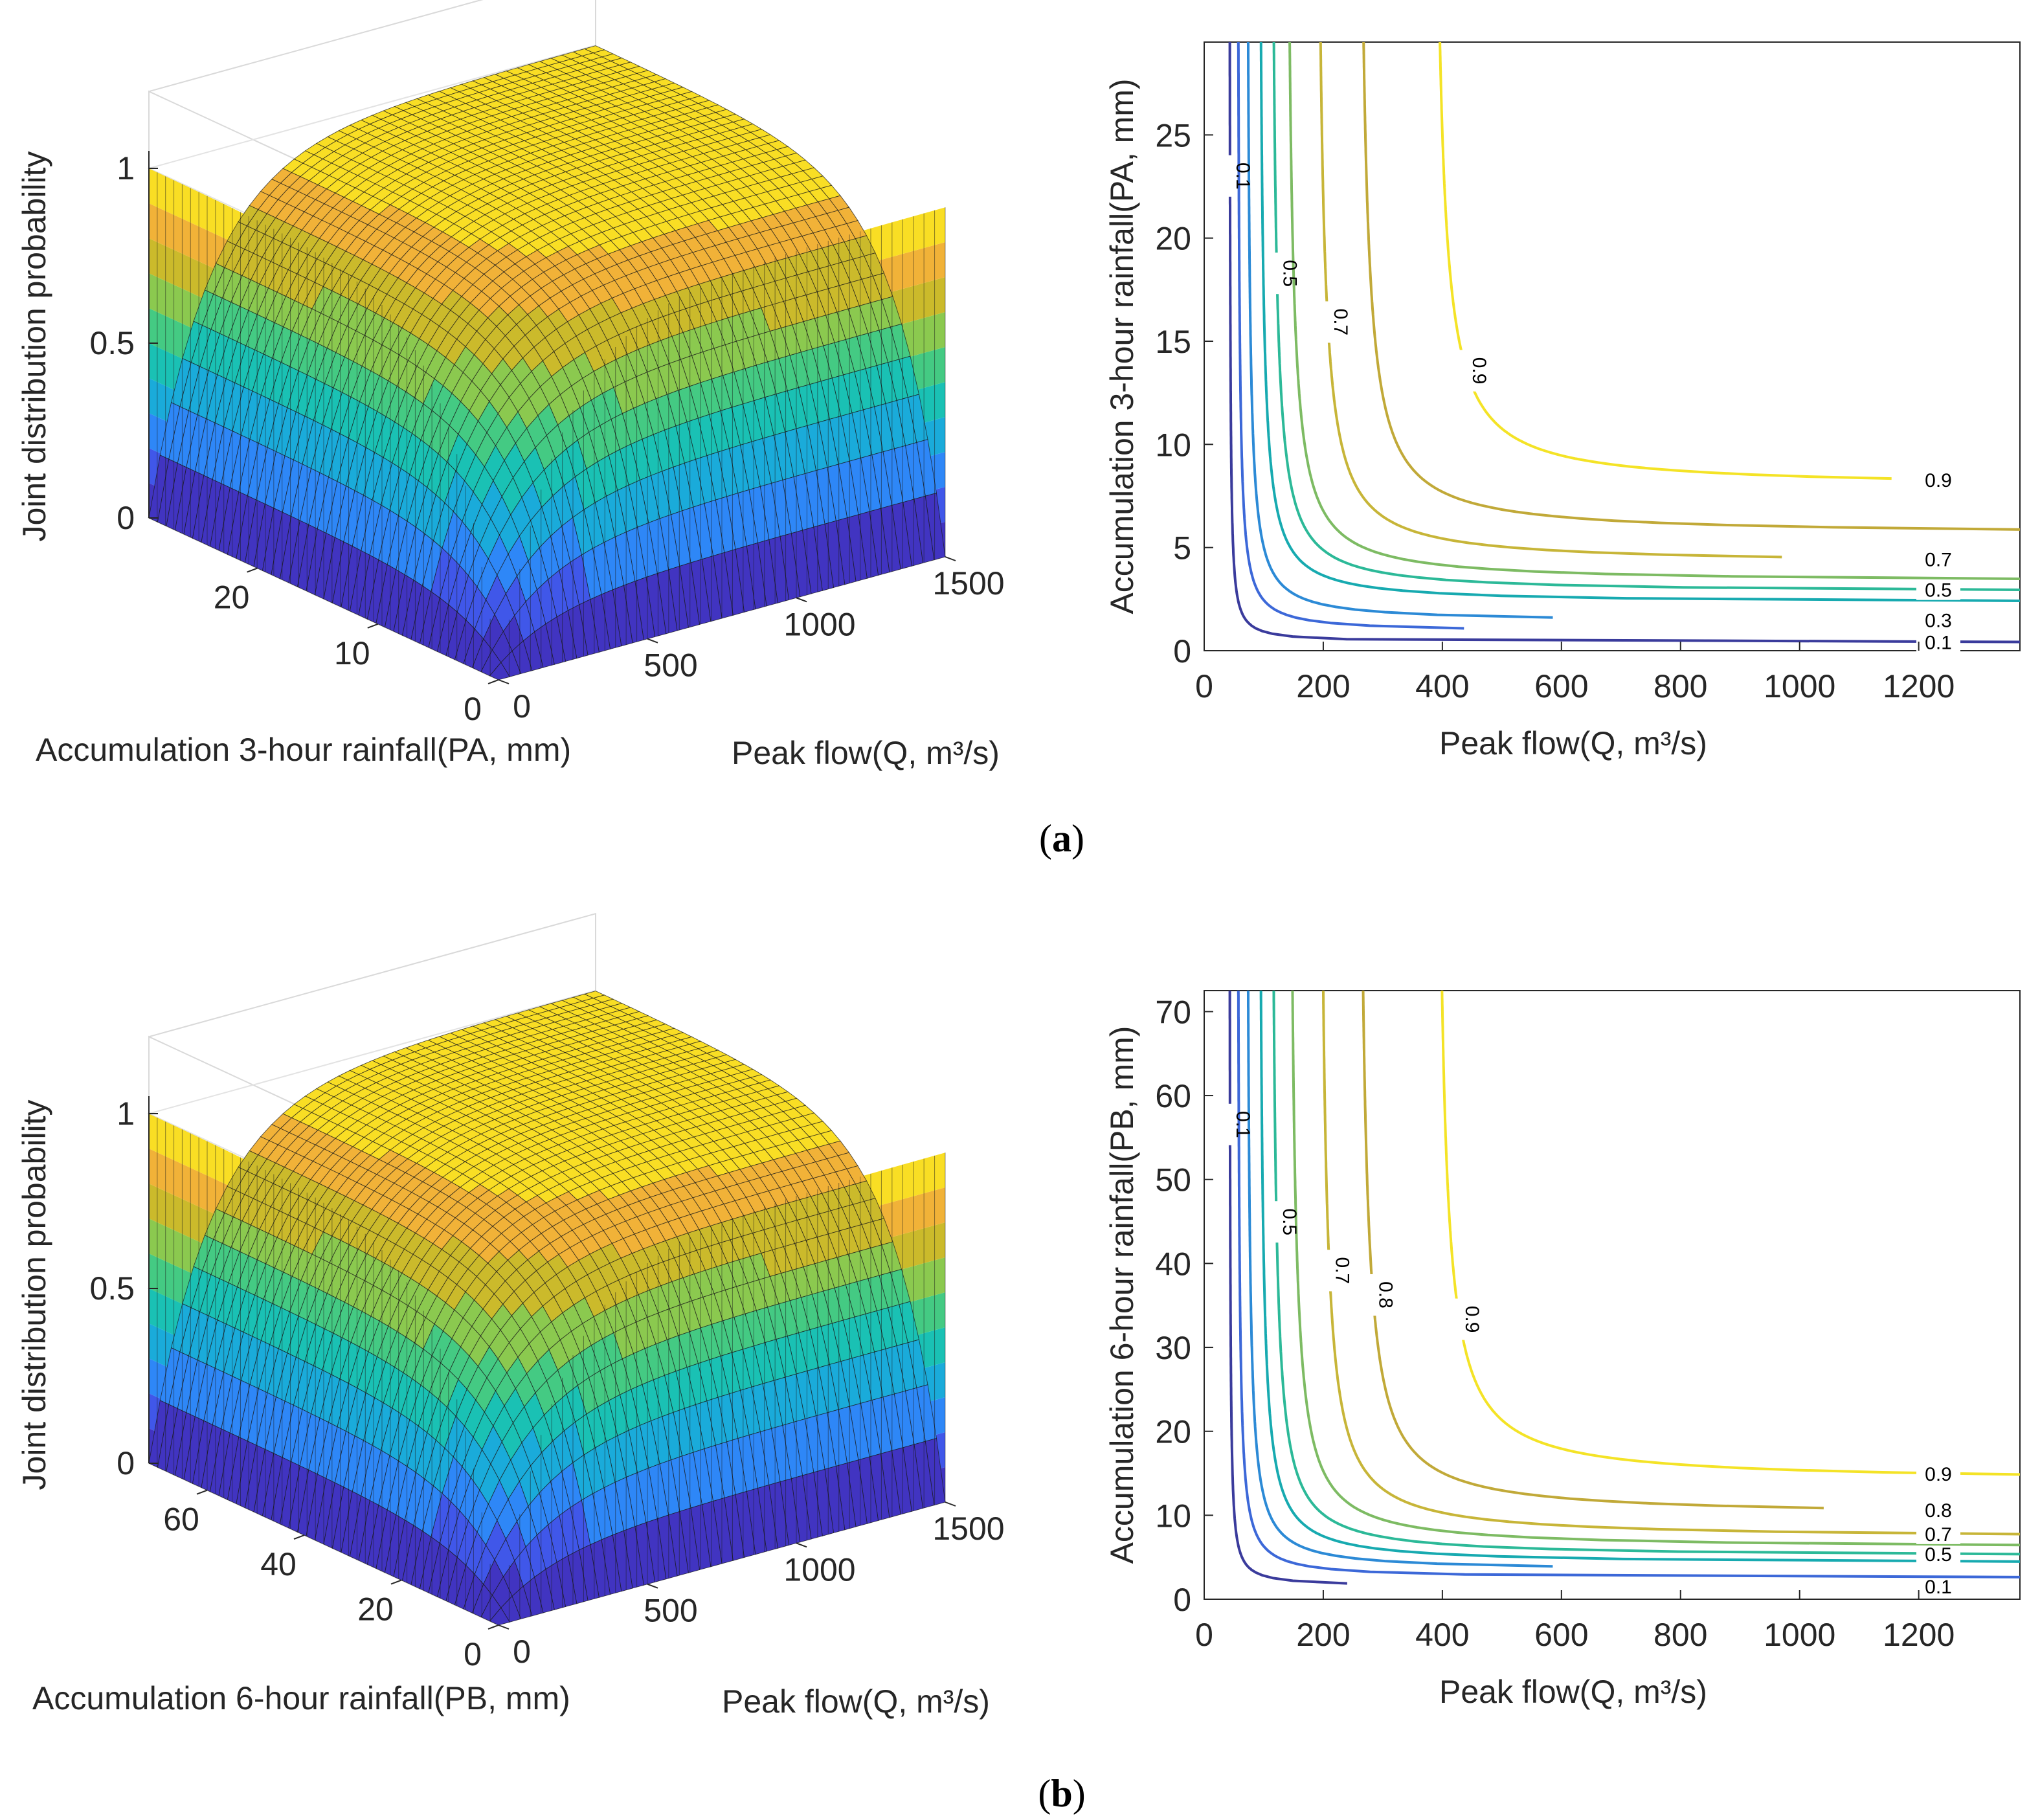 The image size is (2040, 1820). Describe the element at coordinates (1939, 1511) in the screenshot. I see `contour-label: 0.8` at that location.